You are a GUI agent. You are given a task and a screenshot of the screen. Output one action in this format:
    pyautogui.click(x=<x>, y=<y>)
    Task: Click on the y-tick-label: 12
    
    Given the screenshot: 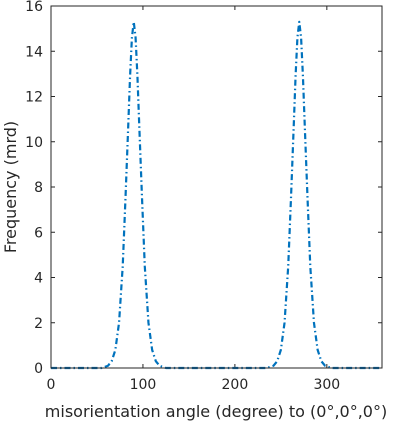 What is the action you would take?
    pyautogui.click(x=34, y=98)
    